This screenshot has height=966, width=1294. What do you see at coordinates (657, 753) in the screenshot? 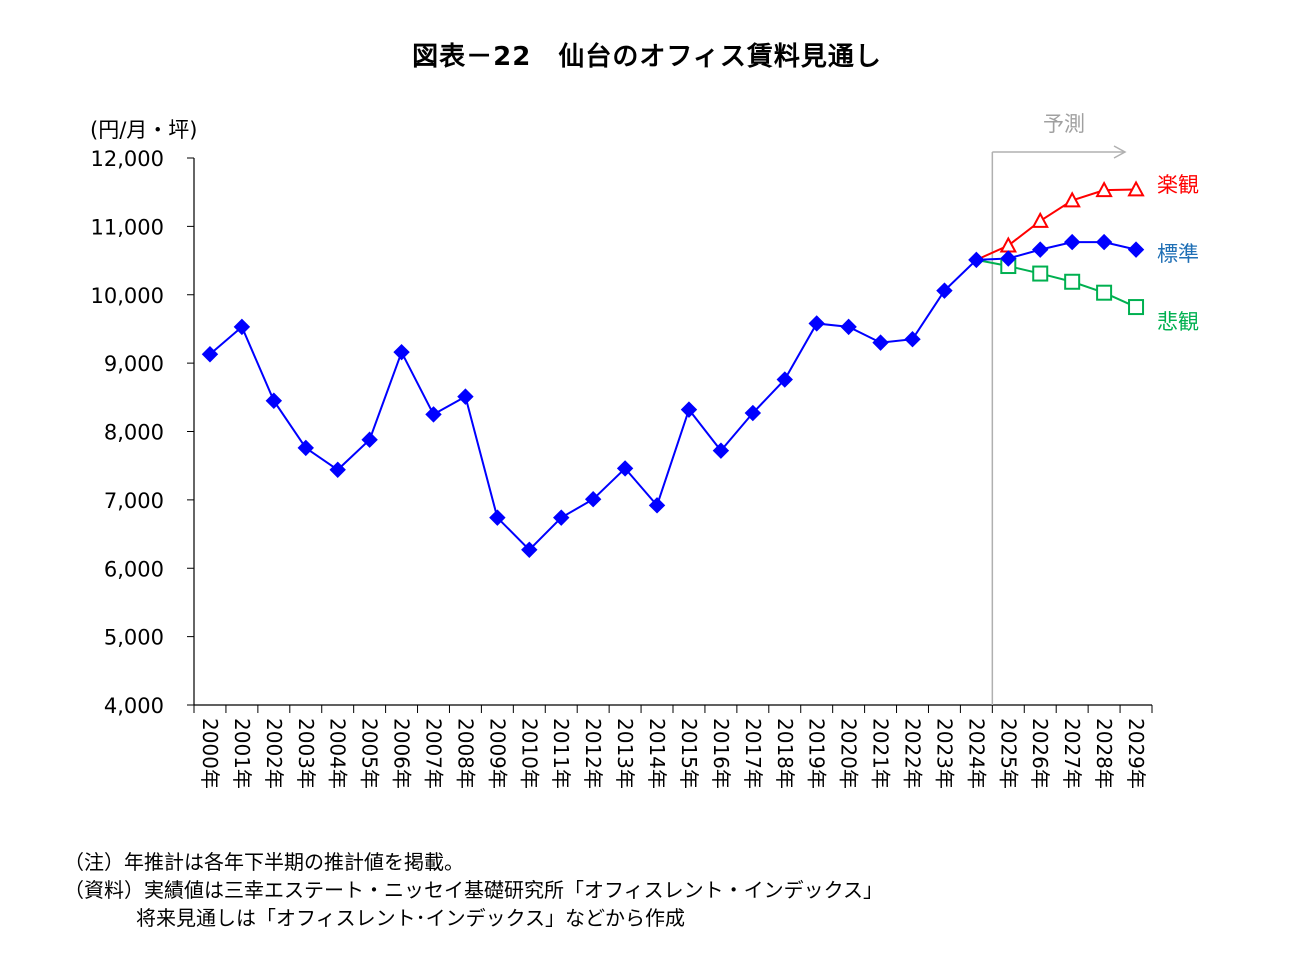
I see `x-tick-label: 2014年` at bounding box center [657, 753].